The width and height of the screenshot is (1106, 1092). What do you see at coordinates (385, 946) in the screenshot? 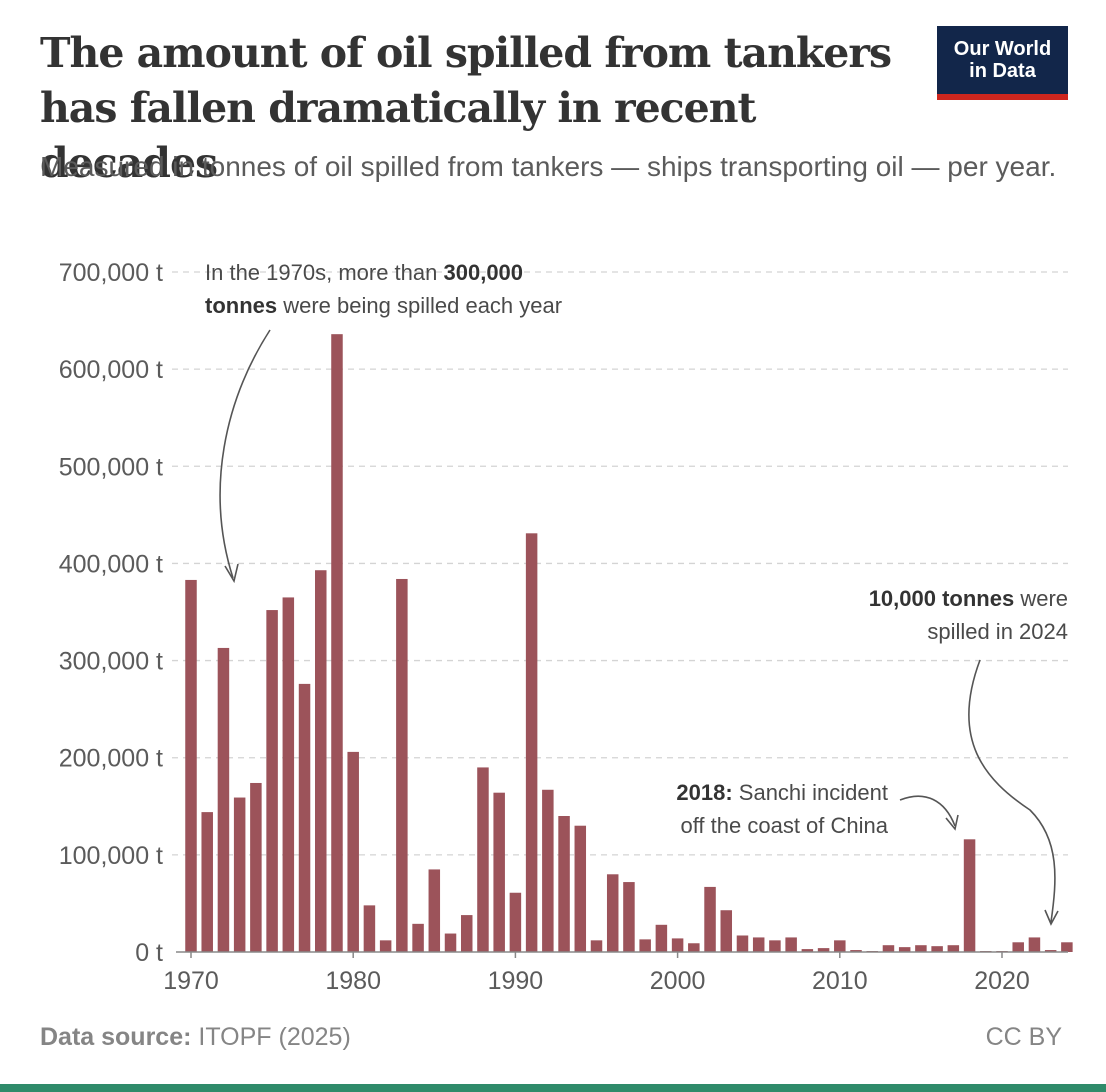
I see `bar-1982` at bounding box center [385, 946].